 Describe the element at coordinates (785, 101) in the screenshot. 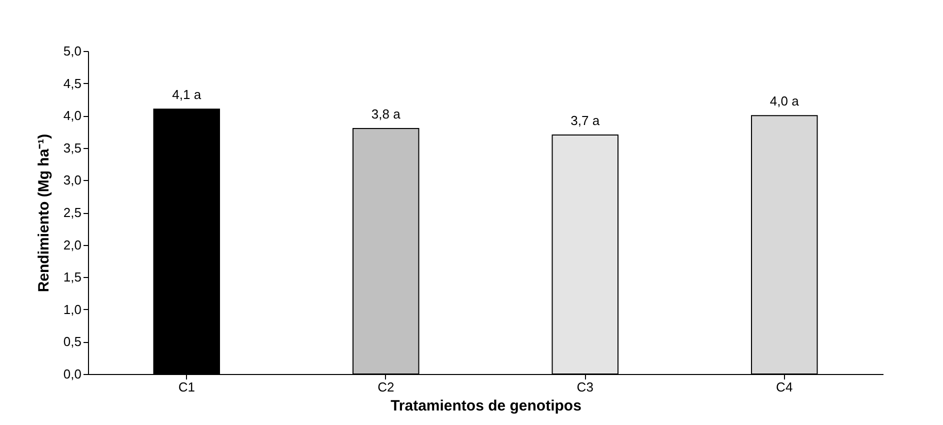

I see `data-label: 4,0 a` at that location.